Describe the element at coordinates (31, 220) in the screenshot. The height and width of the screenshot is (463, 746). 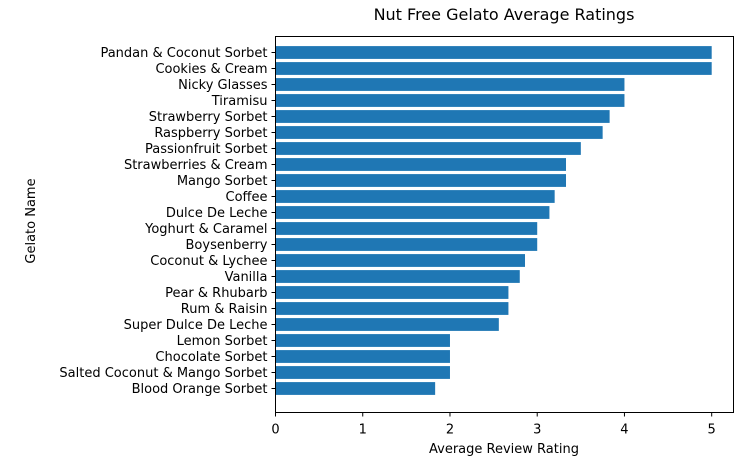
I see `y-axis-label: Gelato Name` at that location.